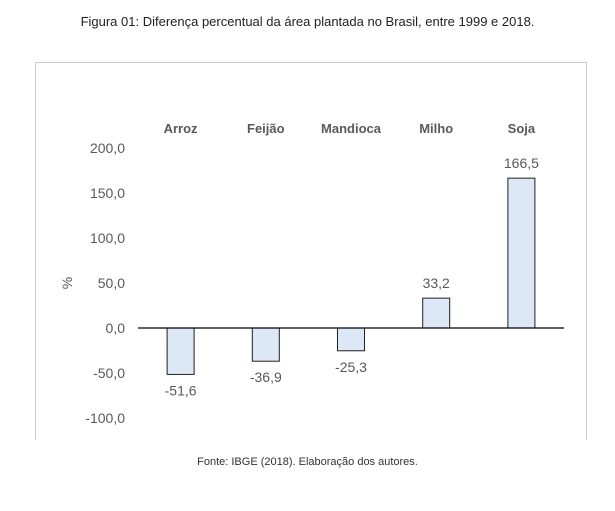 The image size is (615, 511). I want to click on category-label: Milho, so click(436, 128).